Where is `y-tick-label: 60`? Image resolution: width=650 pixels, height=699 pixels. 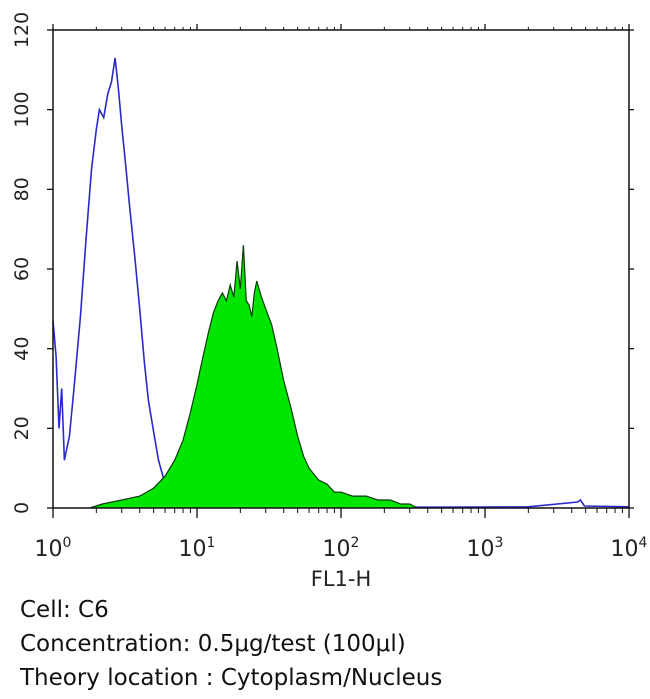
y-tick-label: 60 is located at coordinates (22, 269).